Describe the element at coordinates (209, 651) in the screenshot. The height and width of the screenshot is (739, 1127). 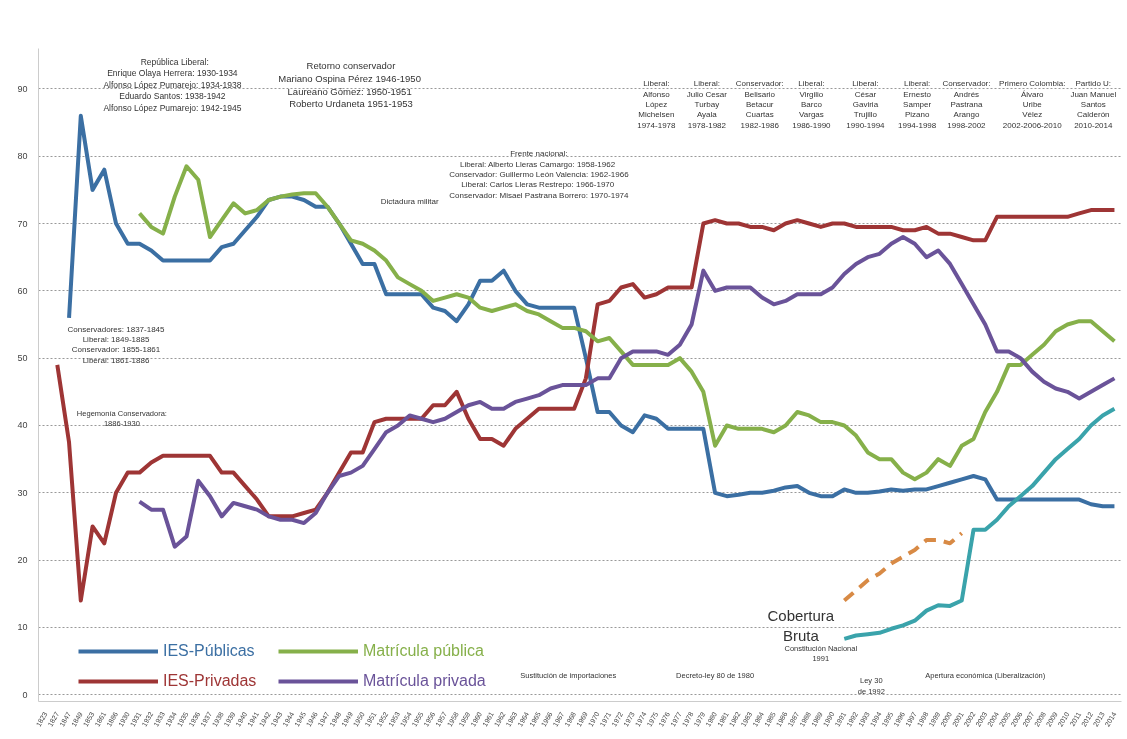
I see `legend-label: IES-Públicas` at that location.